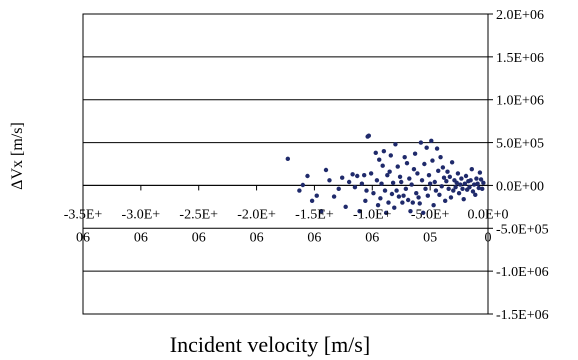 Image resolution: width=578 pixels, height=360 pixels. What do you see at coordinates (488, 237) in the screenshot?
I see `x-tick-label: 0` at bounding box center [488, 237].